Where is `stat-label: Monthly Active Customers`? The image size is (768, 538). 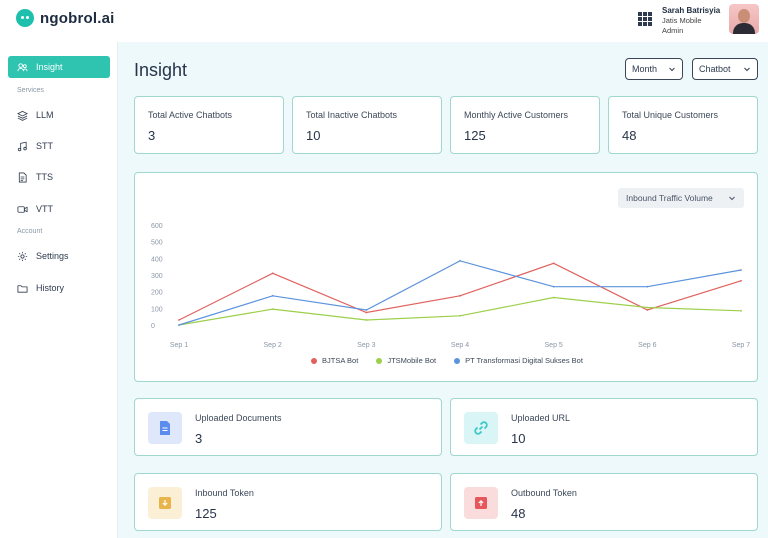
stat-label: Monthly Active Customers is located at coordinates (516, 115).